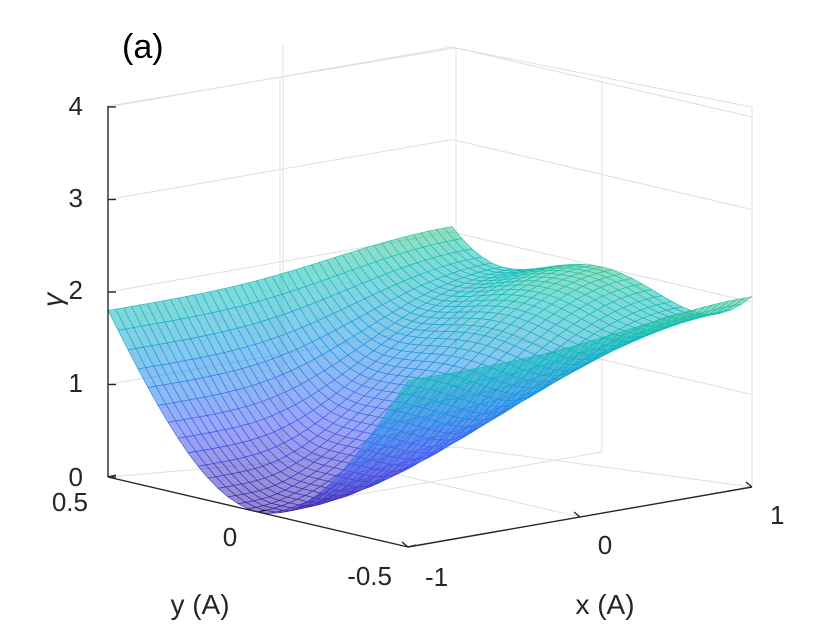 The image size is (830, 625). What do you see at coordinates (76, 106) in the screenshot?
I see `z-tick-label-4: 4` at bounding box center [76, 106].